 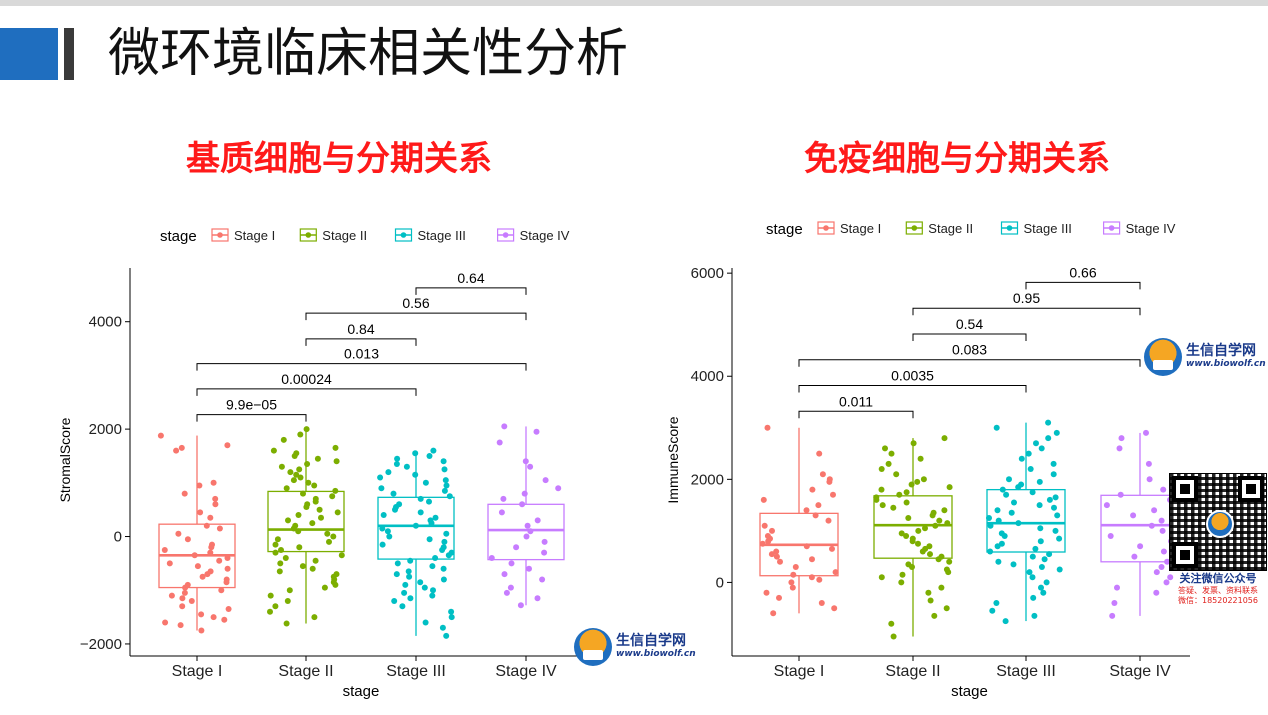 I want to click on watermark-right: 生信自学网 www.biowolf.cn, so click(x=1205, y=357).